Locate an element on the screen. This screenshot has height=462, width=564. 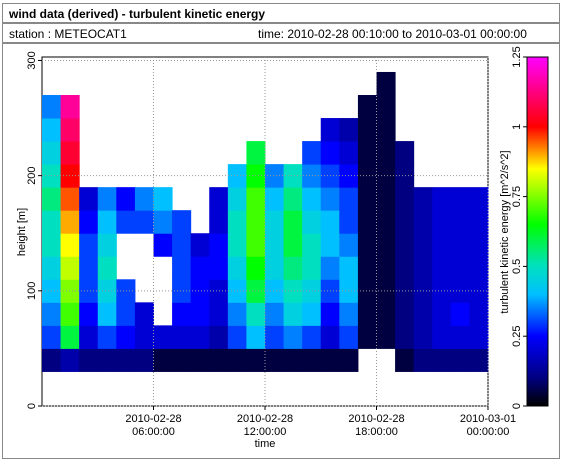
x-tick-label: 2010-03-01 00:00:00 is located at coordinates (488, 425).